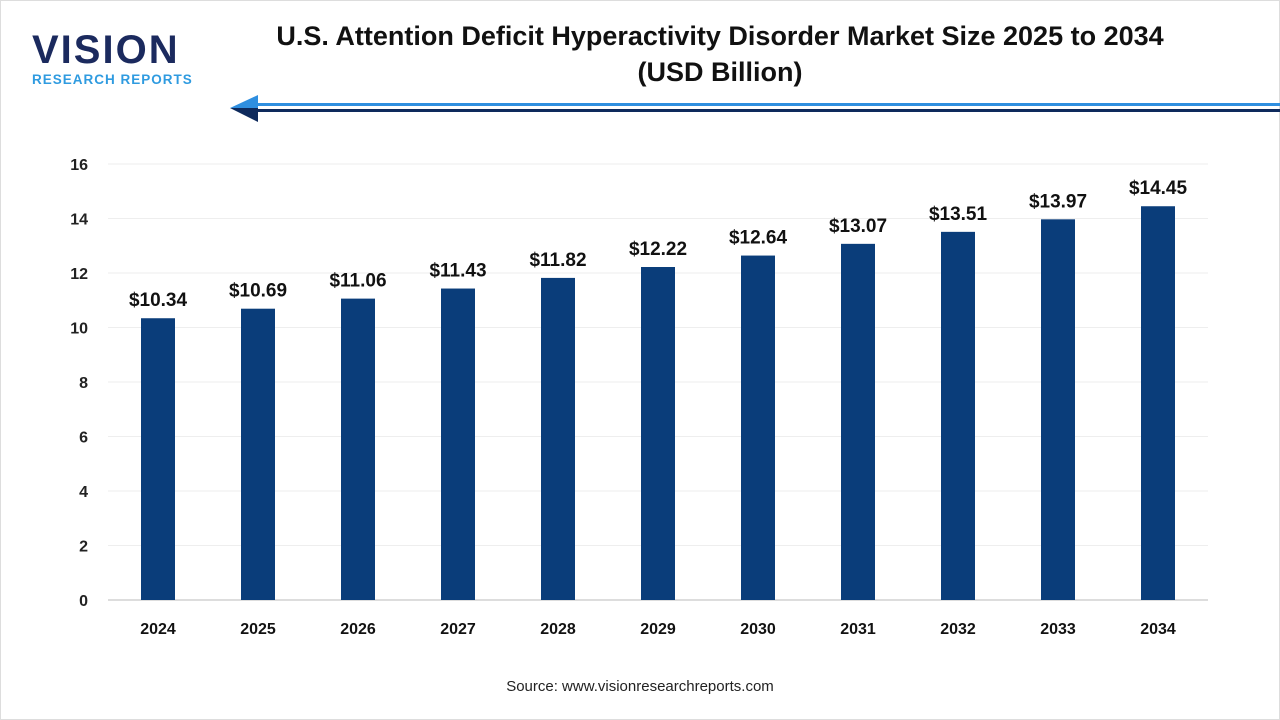 The image size is (1280, 720). What do you see at coordinates (106, 50) in the screenshot?
I see `logo-brand: VISION` at bounding box center [106, 50].